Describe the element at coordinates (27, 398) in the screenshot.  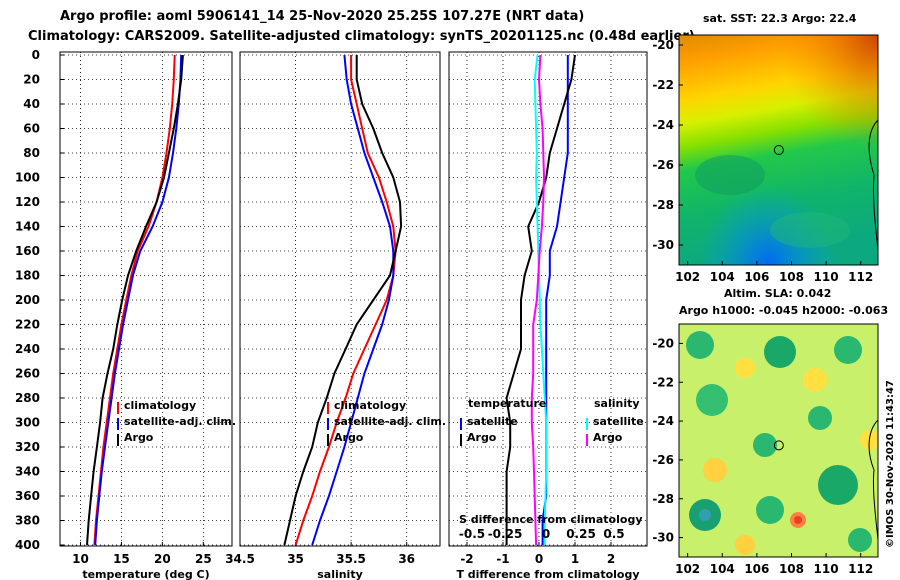
I see `y-tick-label: 280` at that location.